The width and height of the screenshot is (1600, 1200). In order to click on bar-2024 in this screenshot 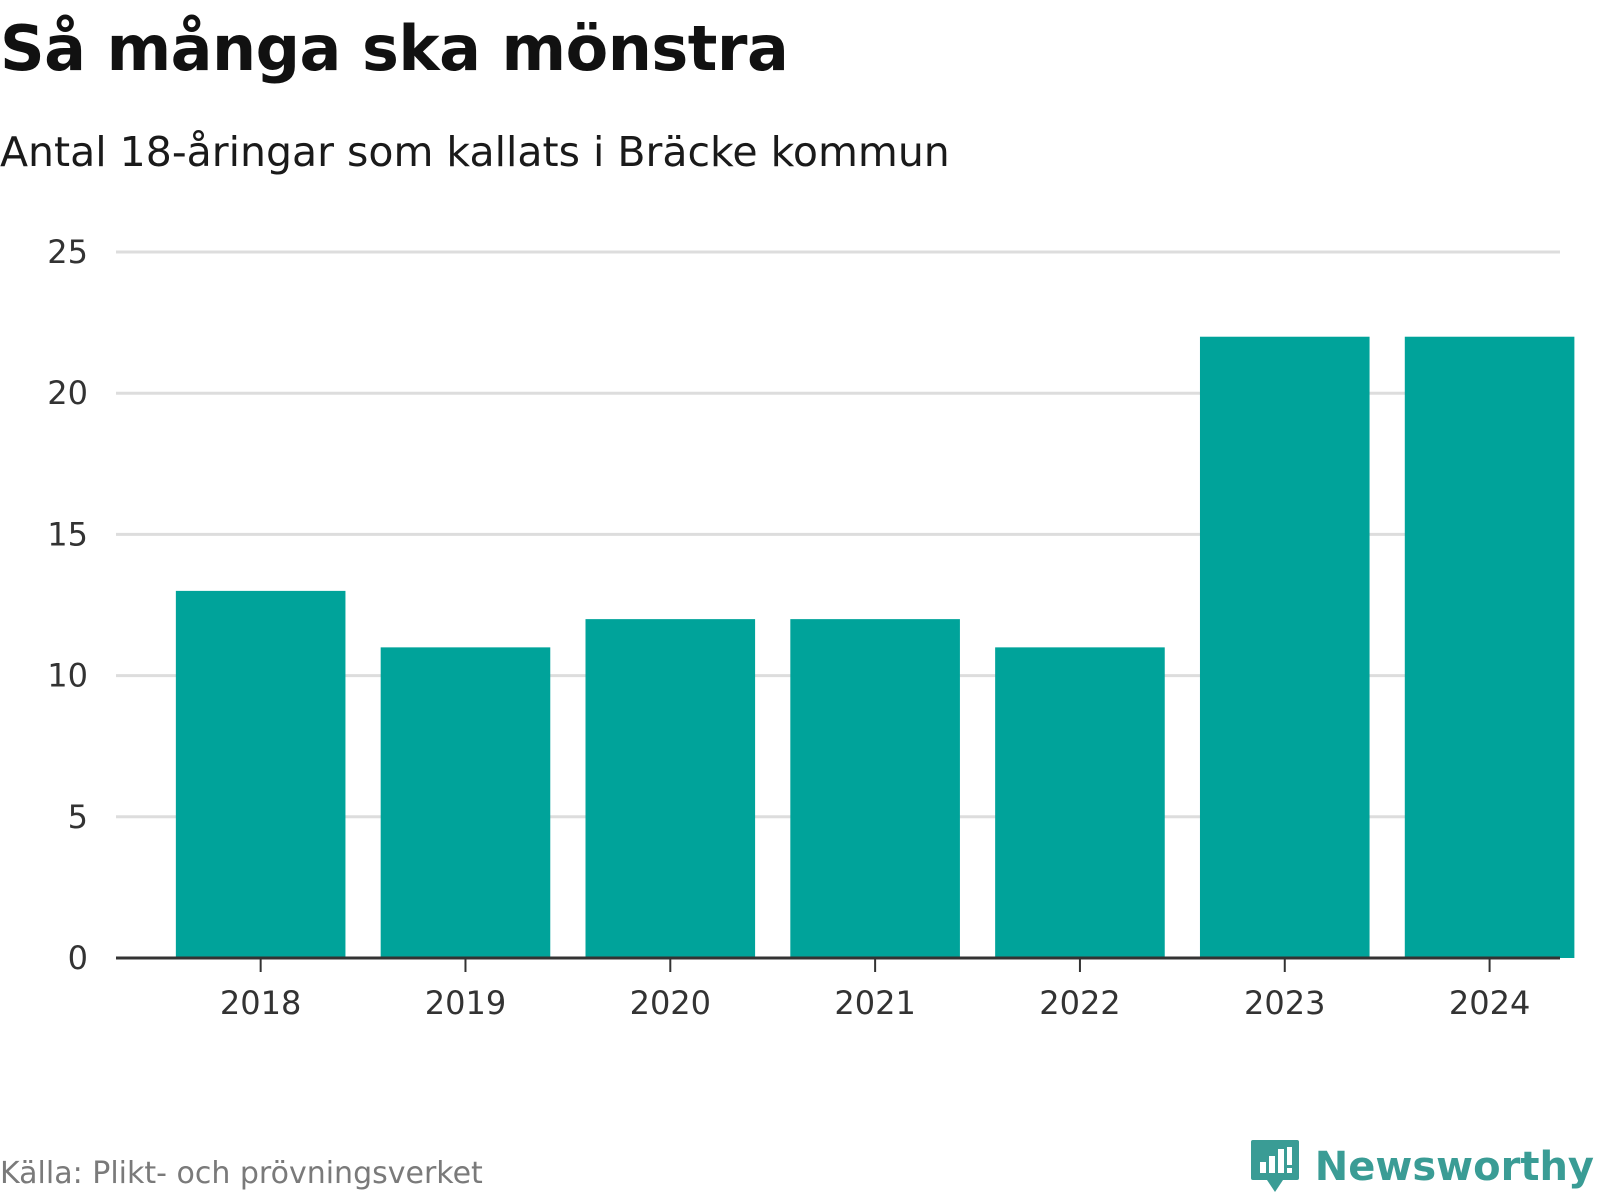, I will do `click(1489, 647)`.